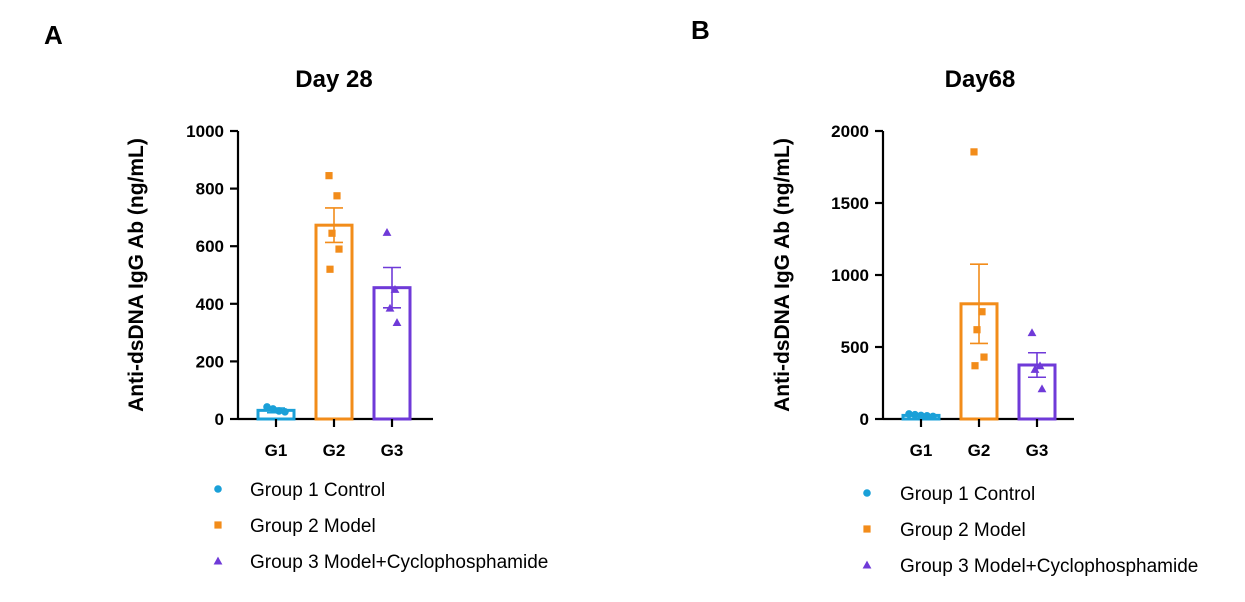 Image resolution: width=1245 pixels, height=602 pixels. What do you see at coordinates (850, 131) in the screenshot?
I see `y-tick-label: 2000` at bounding box center [850, 131].